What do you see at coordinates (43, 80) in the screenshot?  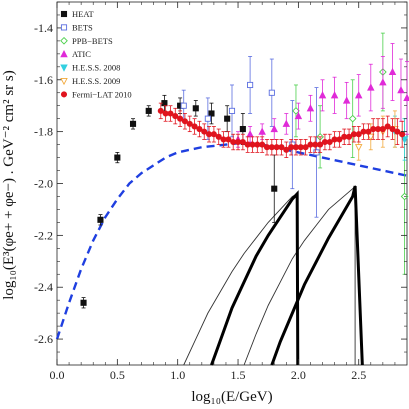 I see `y-tick-label: -1.6` at bounding box center [43, 80].